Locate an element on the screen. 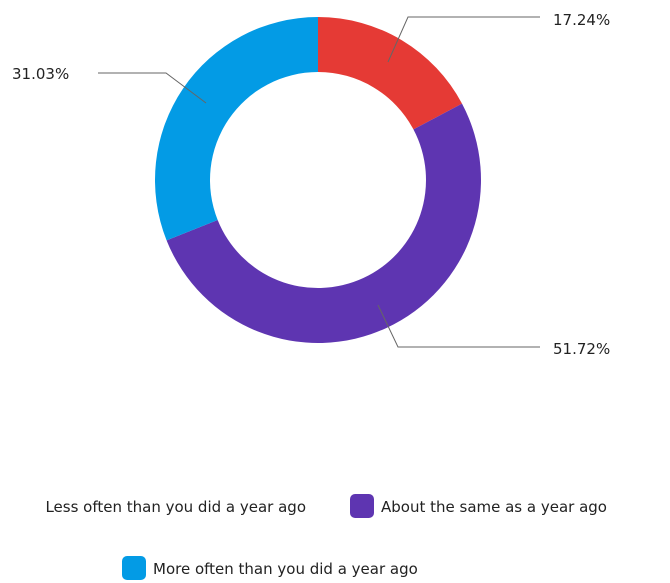 The image size is (670, 583). data-label-about-same: 51.72% is located at coordinates (581, 349).